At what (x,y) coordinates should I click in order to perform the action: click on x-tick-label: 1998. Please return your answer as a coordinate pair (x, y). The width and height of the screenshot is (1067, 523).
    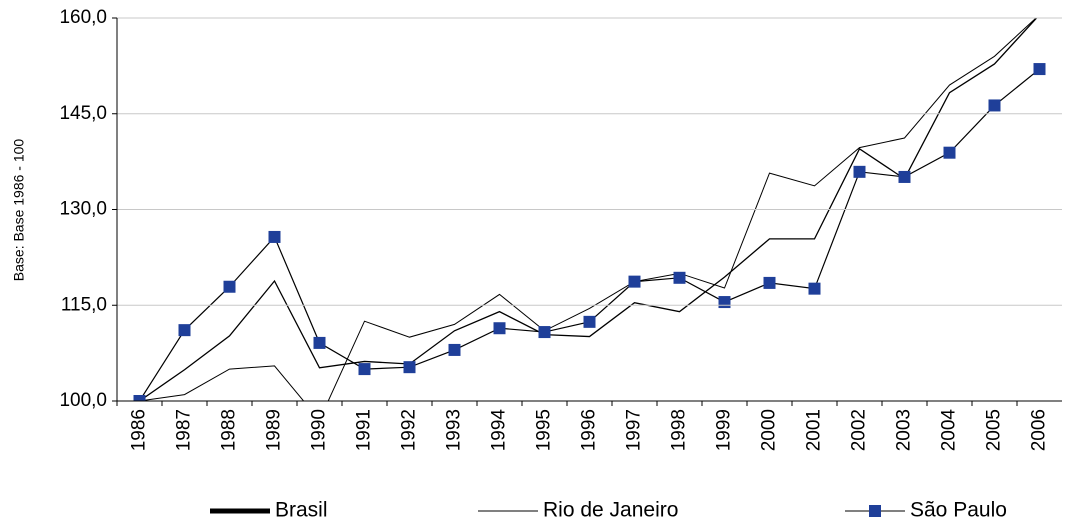
    Looking at the image, I should click on (679, 430).